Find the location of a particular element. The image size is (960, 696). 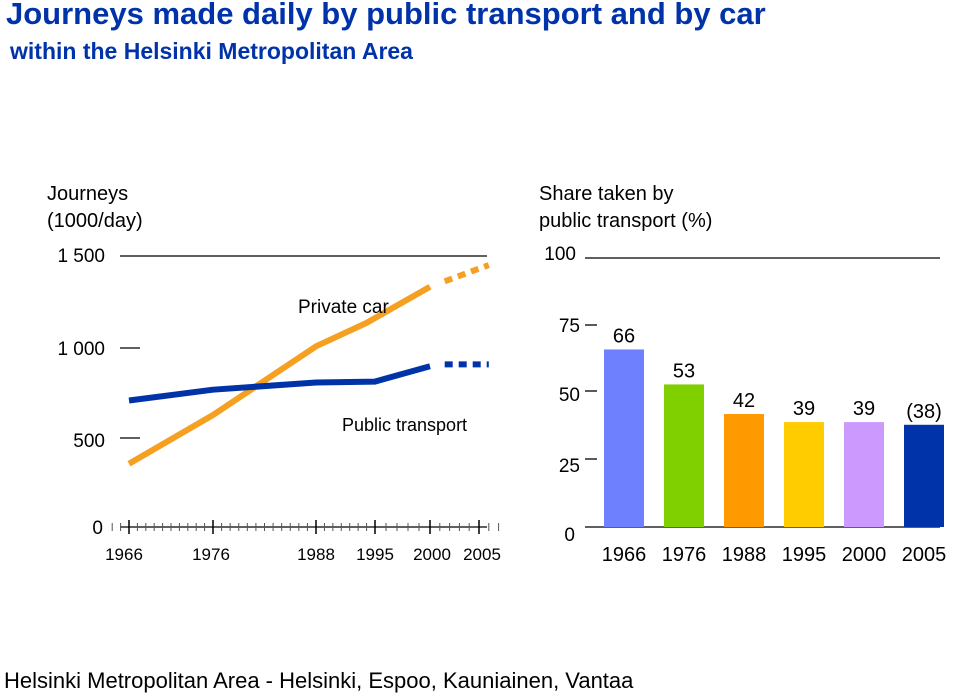

series-label-private-car: Private car is located at coordinates (343, 307).